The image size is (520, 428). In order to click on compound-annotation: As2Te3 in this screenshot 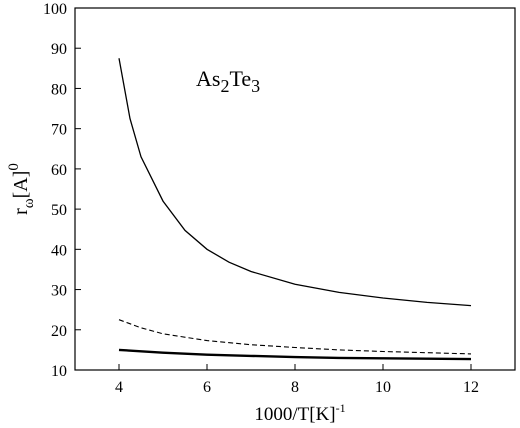, I will do `click(228, 81)`.